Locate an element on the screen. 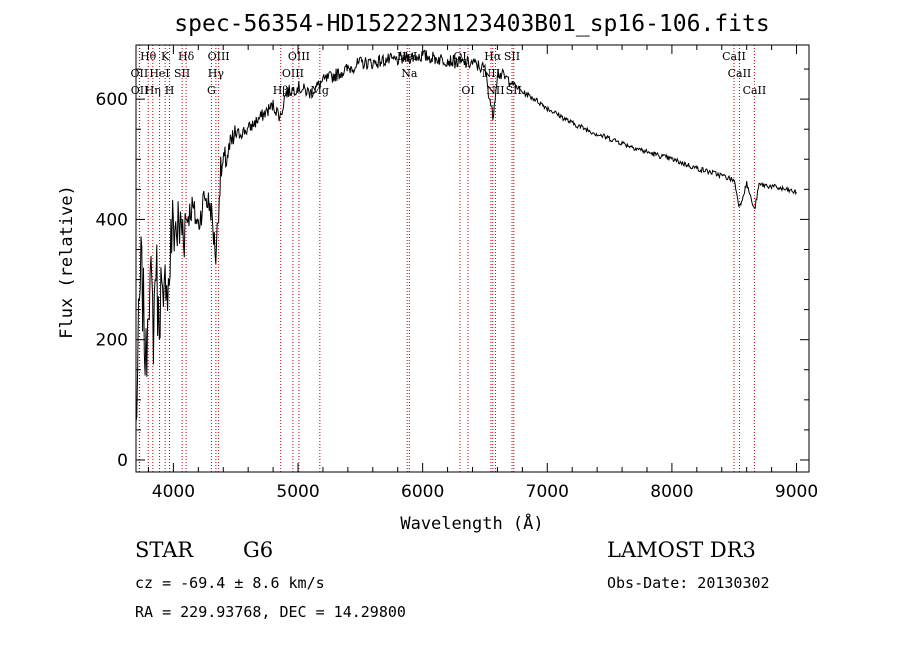  x-tick-label: 6000 is located at coordinates (422, 492).